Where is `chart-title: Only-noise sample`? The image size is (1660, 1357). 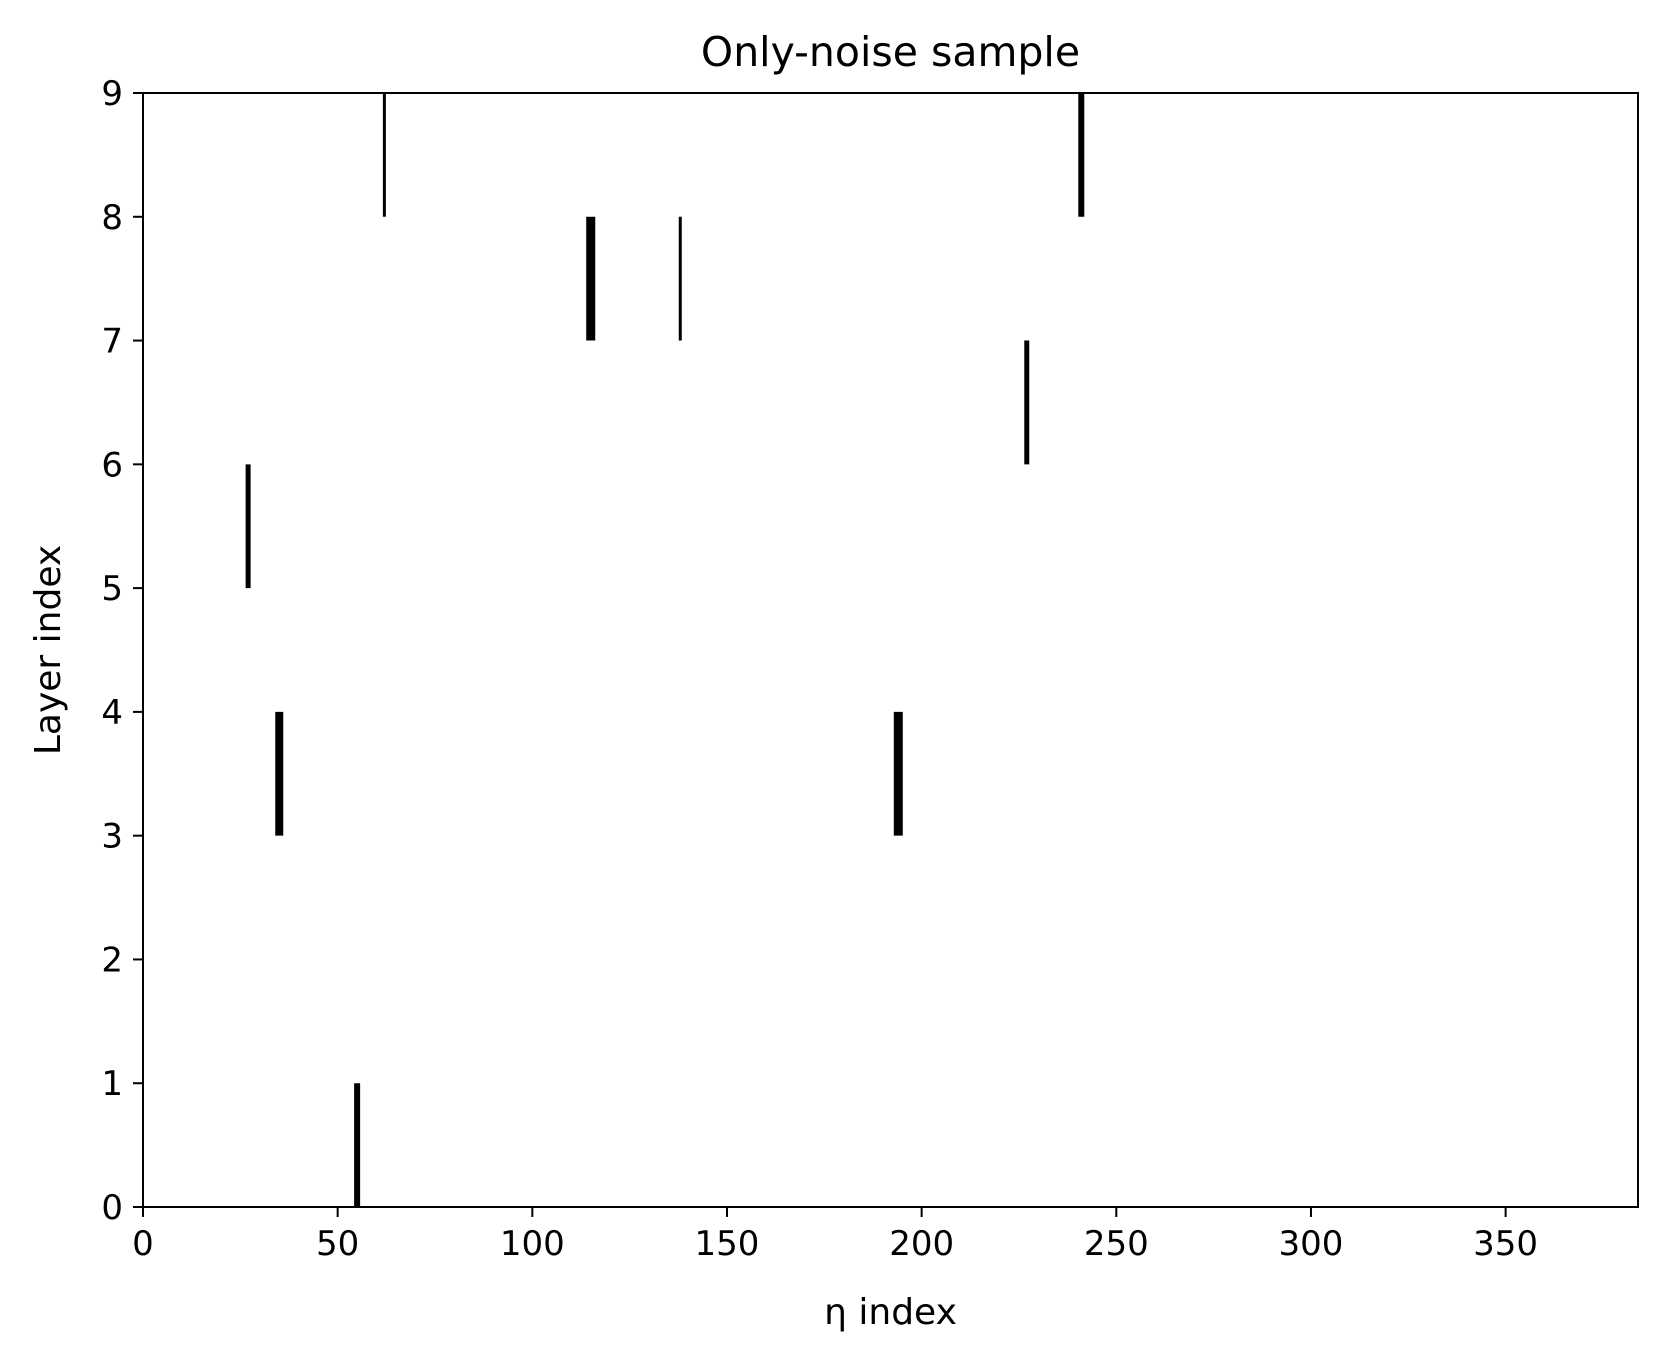
chart-title: Only-noise sample is located at coordinates (890, 52).